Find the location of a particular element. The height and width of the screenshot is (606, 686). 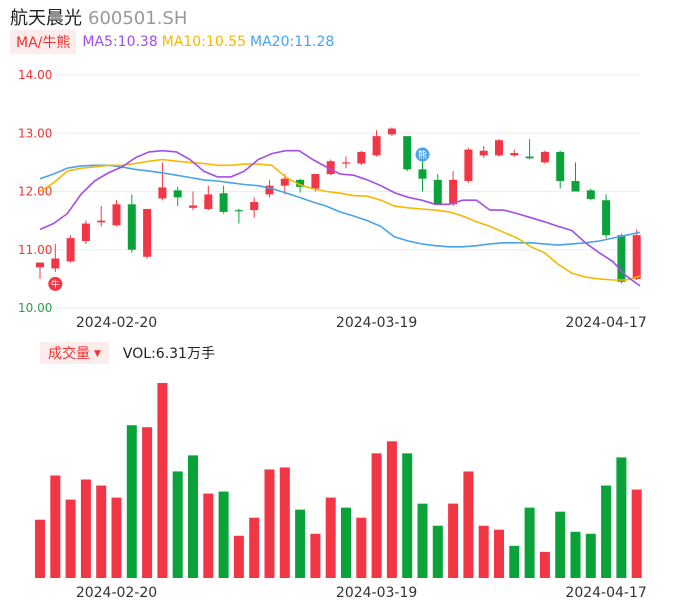

x-tick-label: 2024-04-17 is located at coordinates (605, 323).